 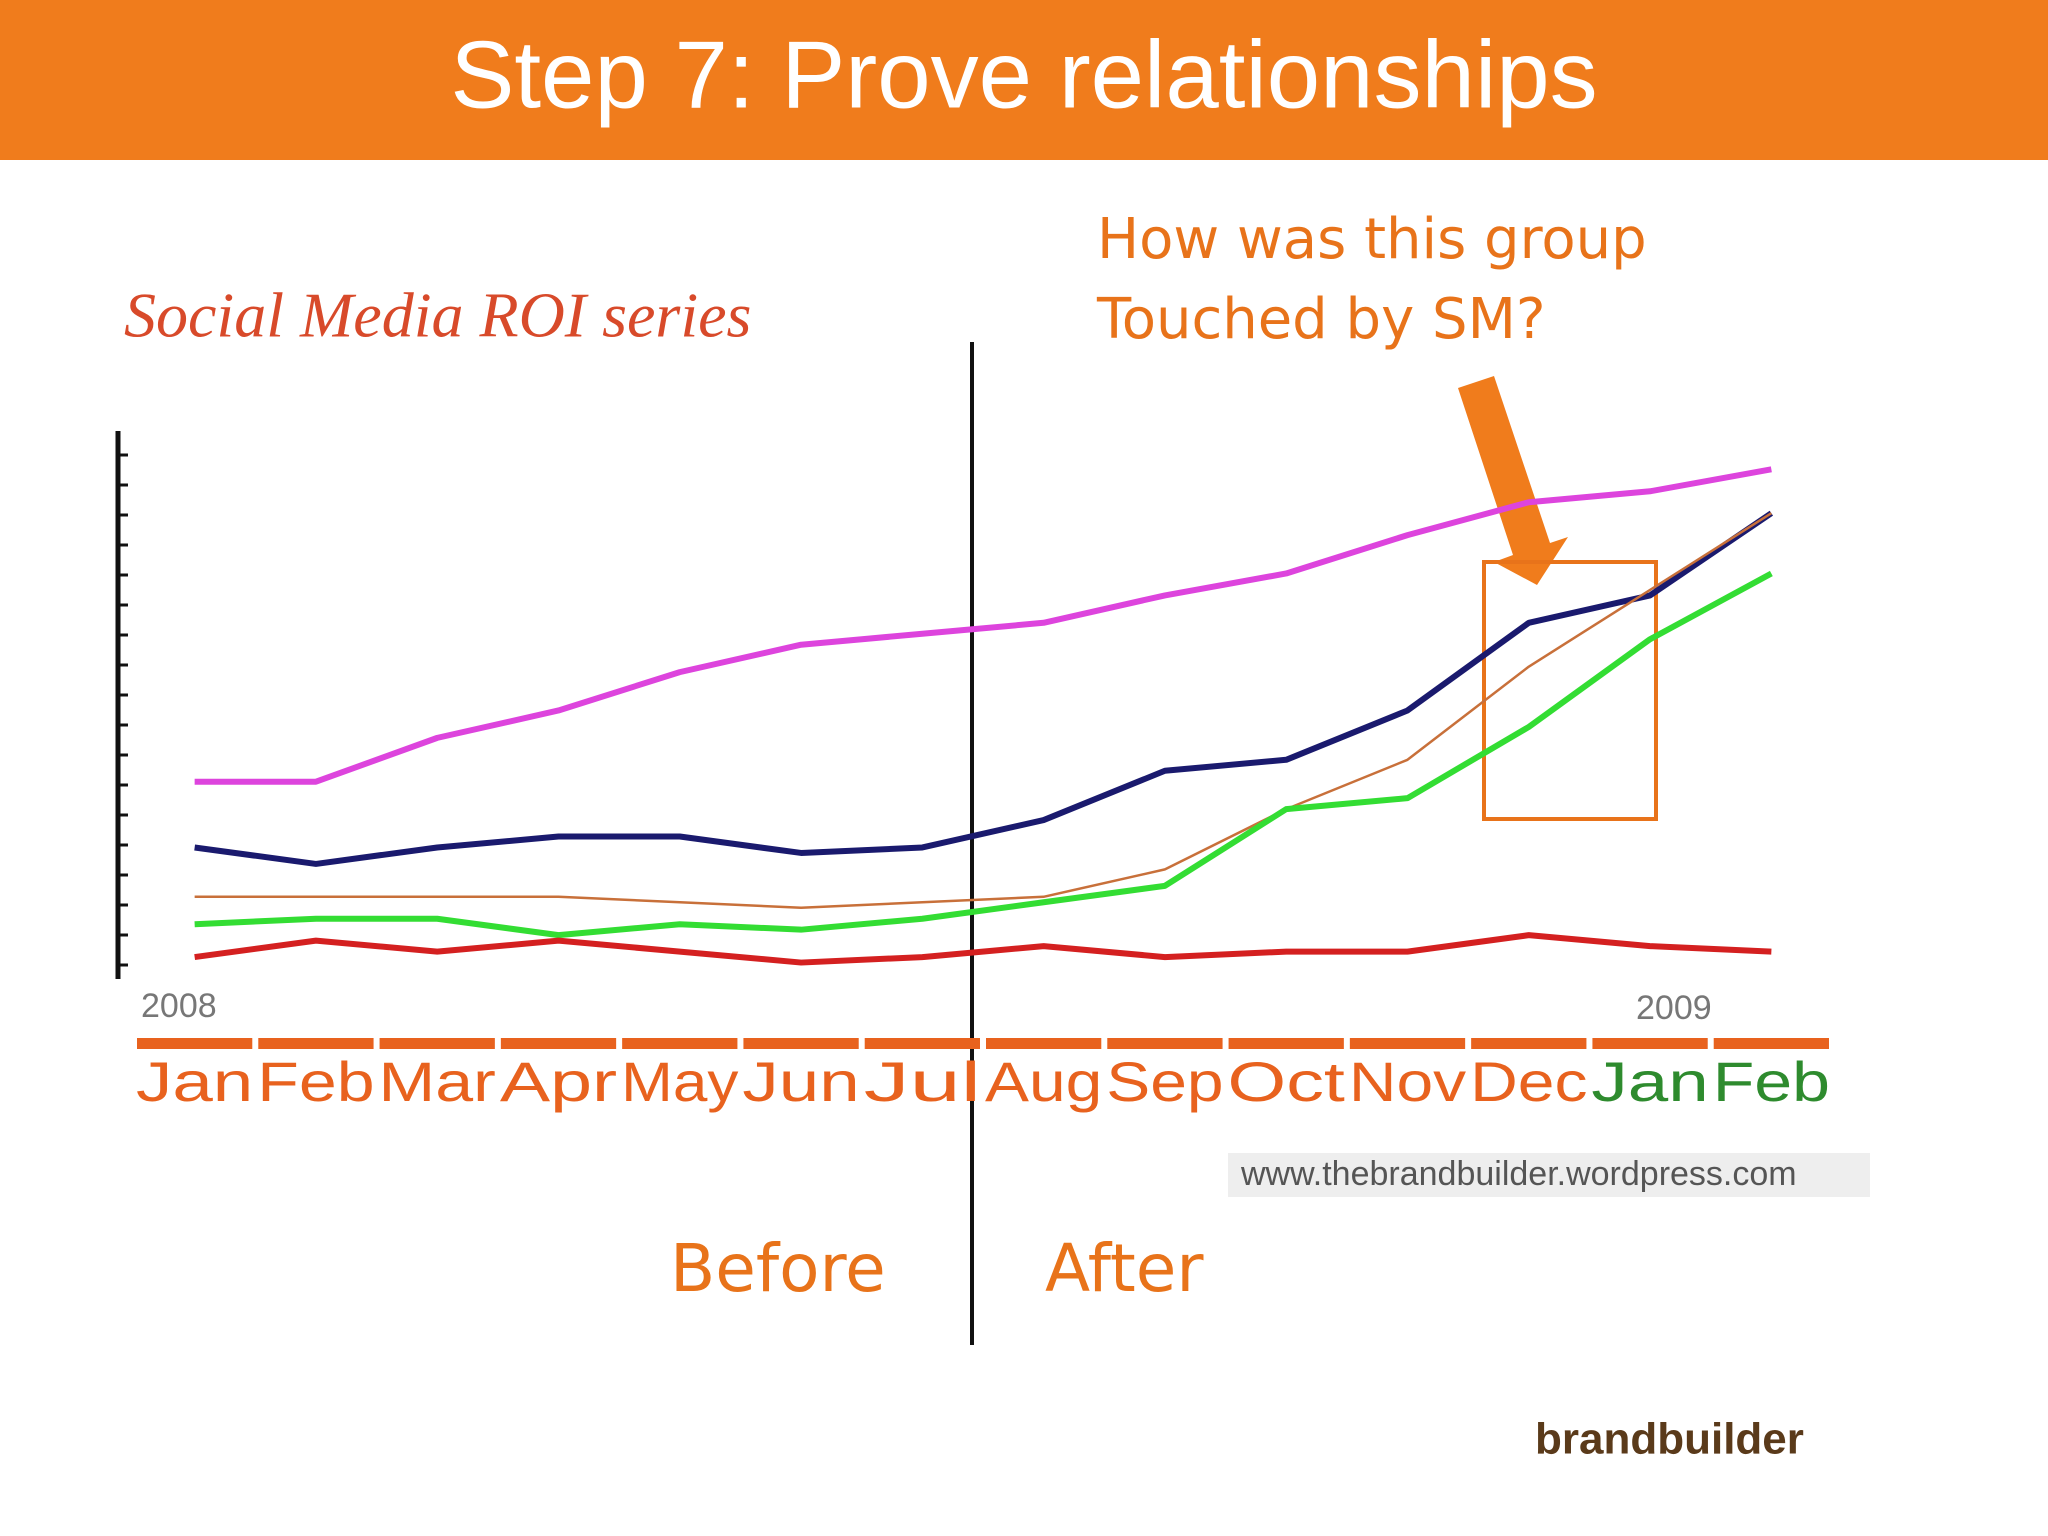 I want to click on year-label: 2008, so click(x=179, y=1006).